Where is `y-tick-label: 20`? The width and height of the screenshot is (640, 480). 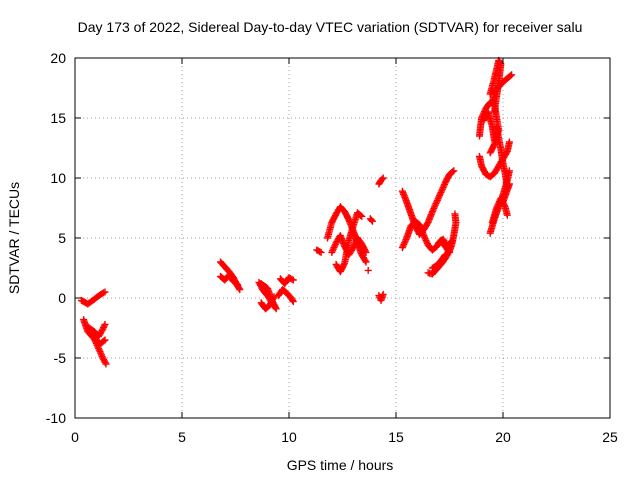 y-tick-label: 20 is located at coordinates (58, 58).